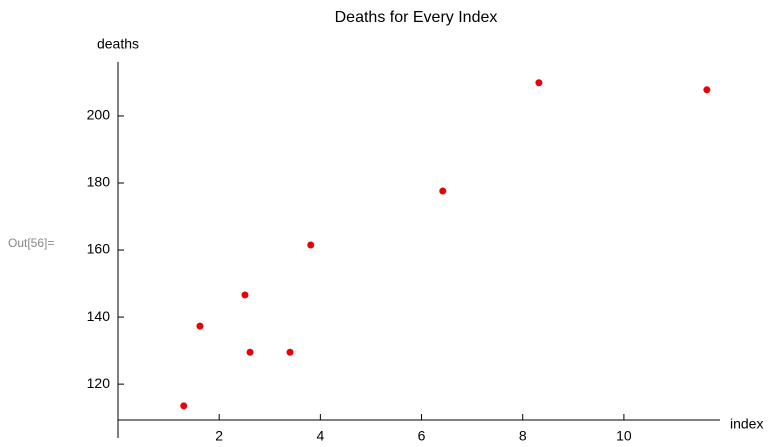 The height and width of the screenshot is (447, 775). What do you see at coordinates (422, 436) in the screenshot?
I see `x-tick-label: 6` at bounding box center [422, 436].